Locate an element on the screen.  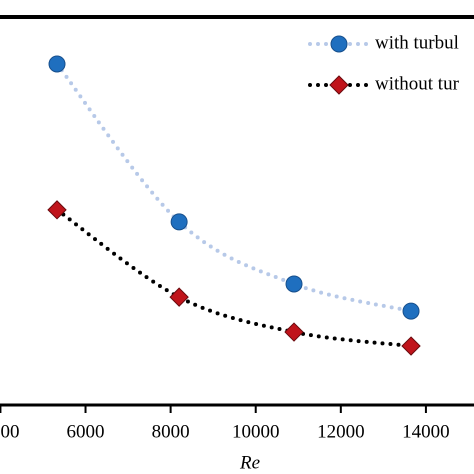
x-tick-label: 6000 is located at coordinates (86, 431).